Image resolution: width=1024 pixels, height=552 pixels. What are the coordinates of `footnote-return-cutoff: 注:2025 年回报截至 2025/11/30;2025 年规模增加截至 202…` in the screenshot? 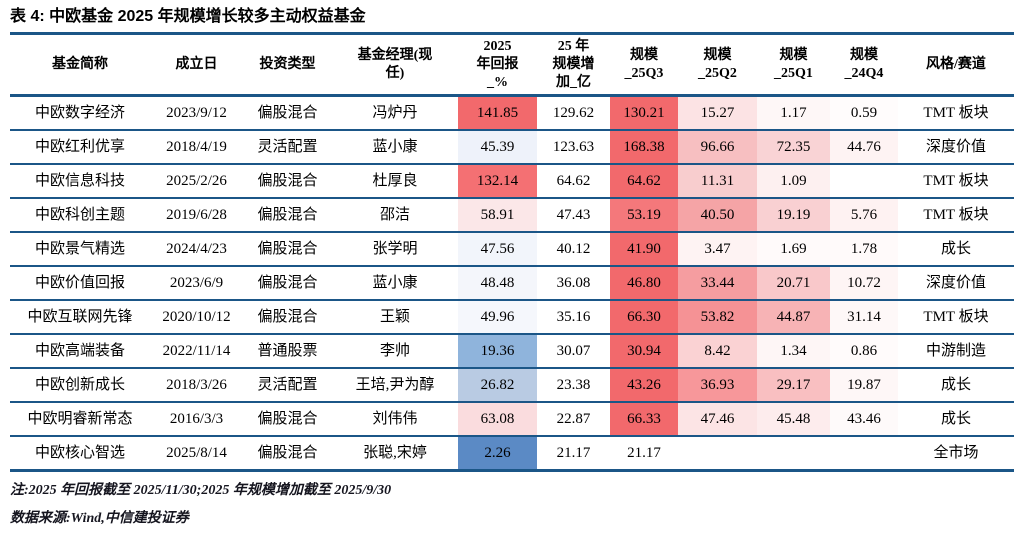 It's located at (201, 490).